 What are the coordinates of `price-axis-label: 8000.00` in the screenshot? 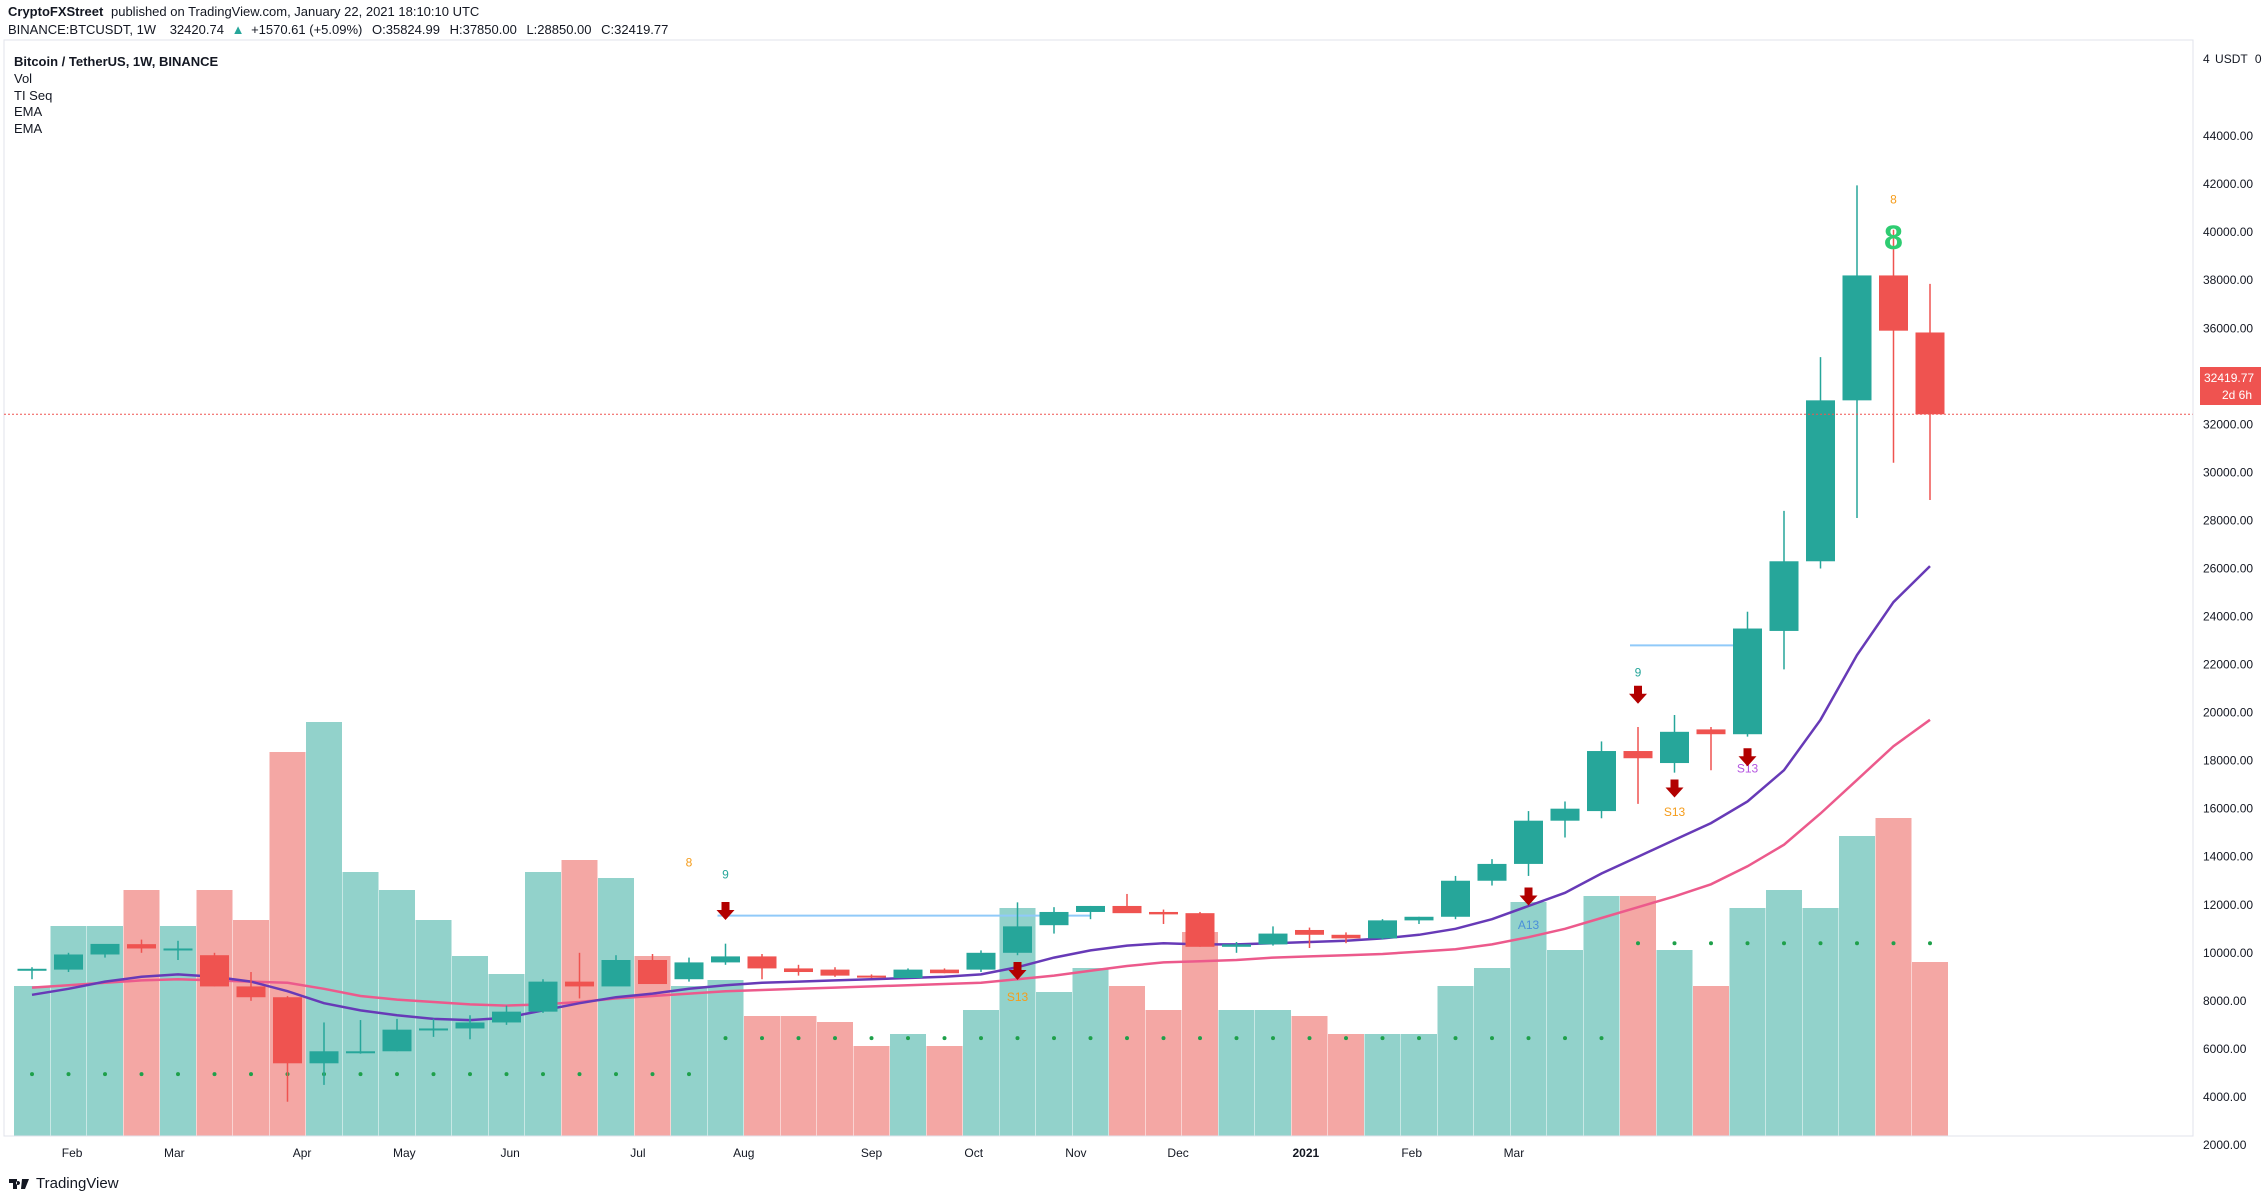 It's located at (2225, 1001).